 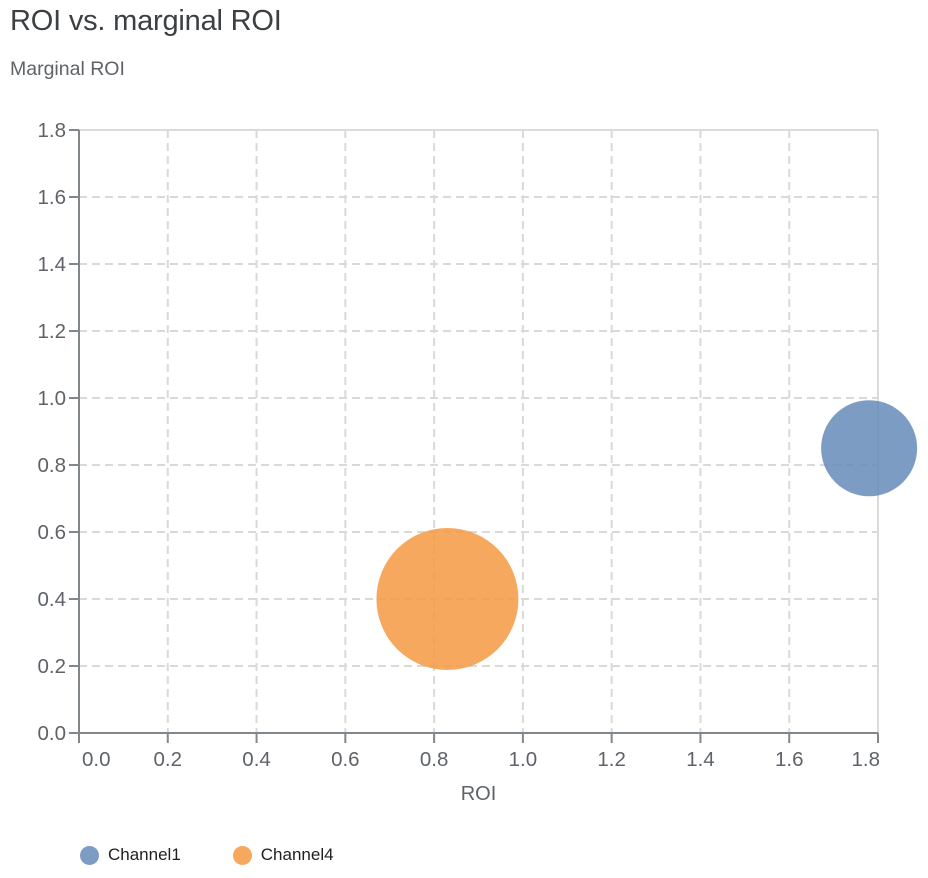 What do you see at coordinates (447, 599) in the screenshot?
I see `bubble-channel4` at bounding box center [447, 599].